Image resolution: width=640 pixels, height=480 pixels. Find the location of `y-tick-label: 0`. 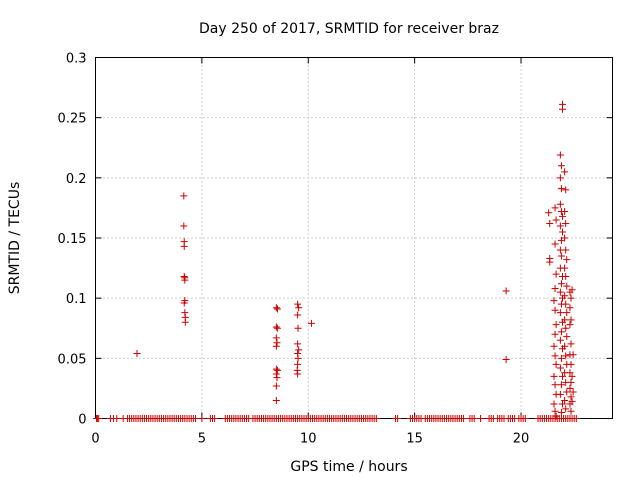

y-tick-label: 0 is located at coordinates (82, 420).